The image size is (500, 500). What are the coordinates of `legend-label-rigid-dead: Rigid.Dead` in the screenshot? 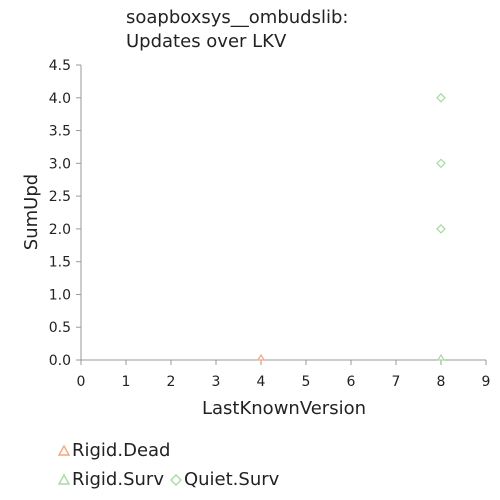 It's located at (121, 450).